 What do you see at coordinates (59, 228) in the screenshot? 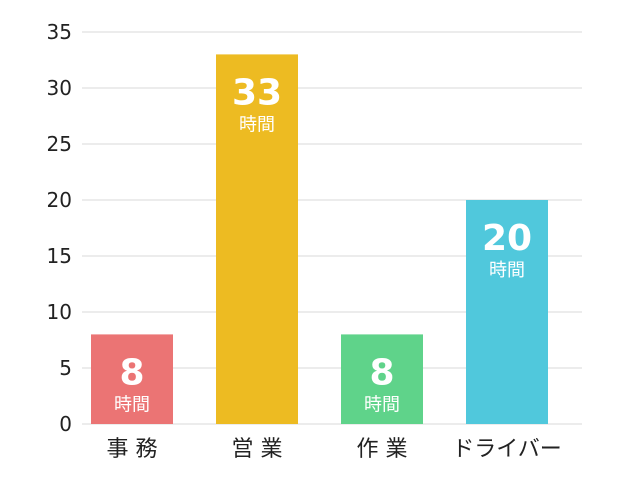
I see `y-axis-ticks: 0 5 10 15 20 25 30 35` at bounding box center [59, 228].